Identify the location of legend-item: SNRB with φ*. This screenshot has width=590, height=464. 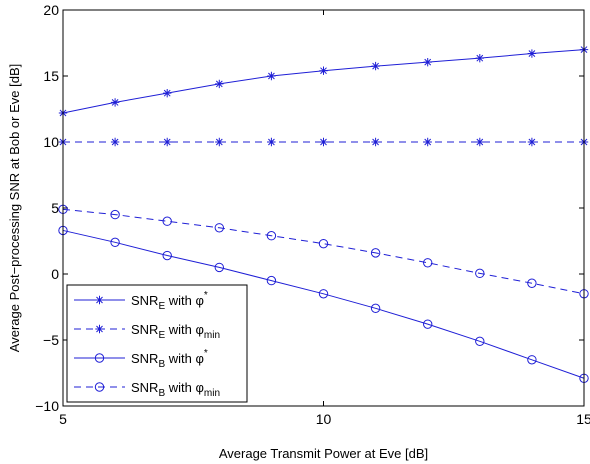
(141, 359).